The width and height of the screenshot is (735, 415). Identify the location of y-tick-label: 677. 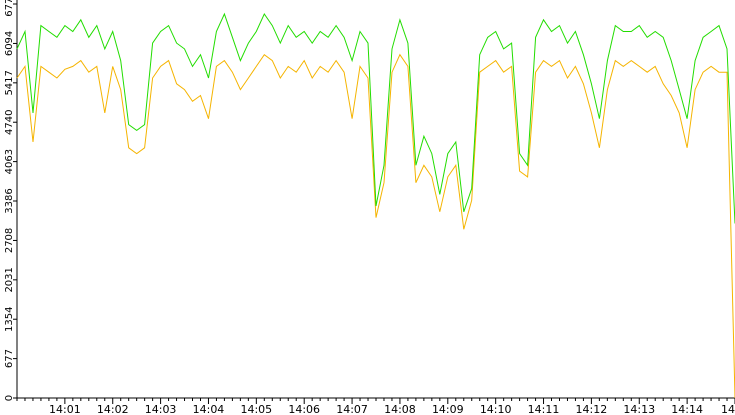
(9, 358).